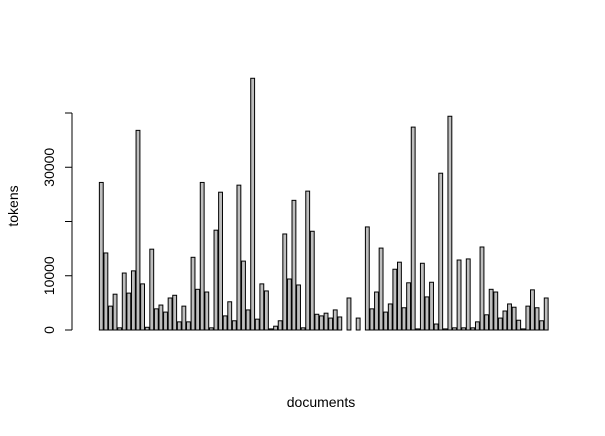 This screenshot has height=436, width=605. Describe the element at coordinates (49, 167) in the screenshot. I see `y-tick-label: 30000` at that location.